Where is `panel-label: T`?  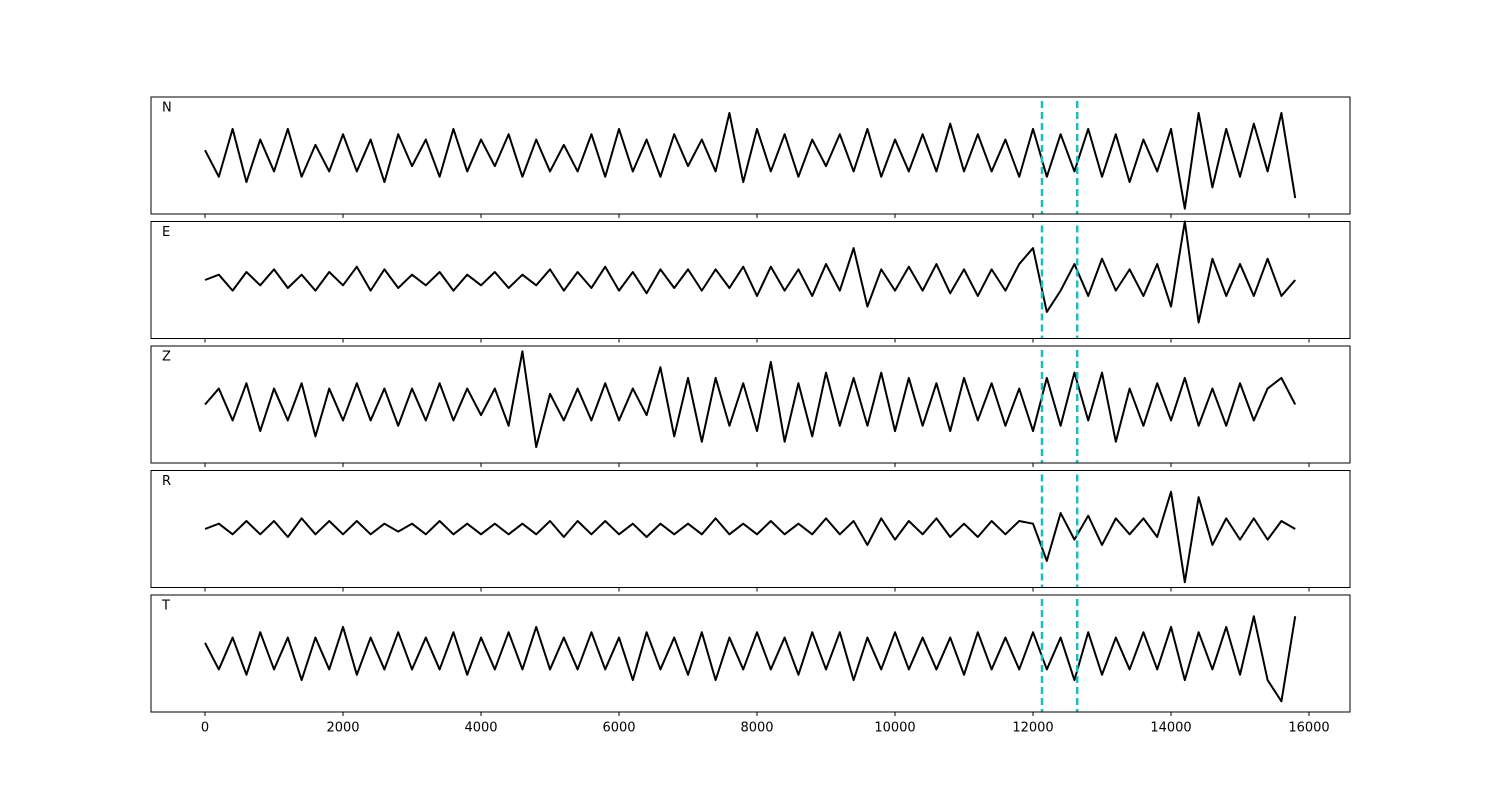
panel-label: T is located at coordinates (165, 606).